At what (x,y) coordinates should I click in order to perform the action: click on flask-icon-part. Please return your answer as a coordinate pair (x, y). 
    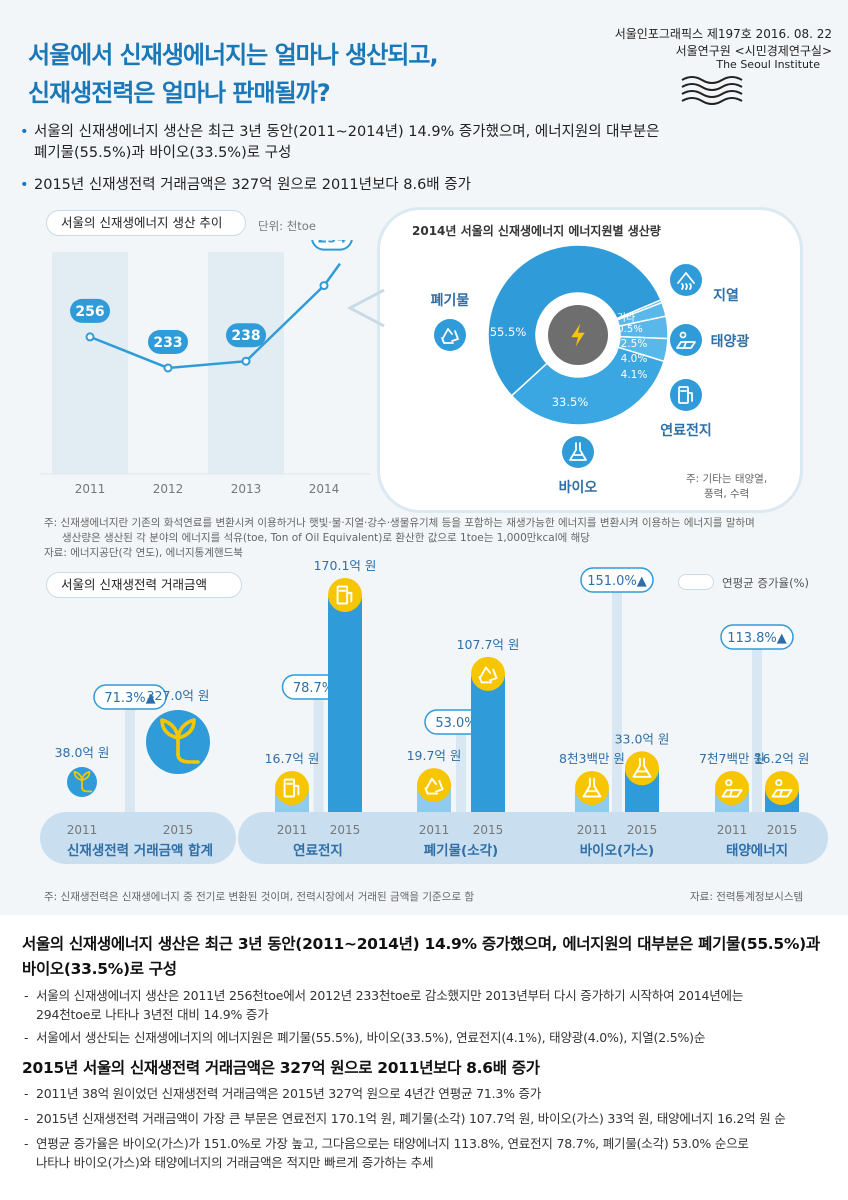
    Looking at the image, I should click on (592, 787).